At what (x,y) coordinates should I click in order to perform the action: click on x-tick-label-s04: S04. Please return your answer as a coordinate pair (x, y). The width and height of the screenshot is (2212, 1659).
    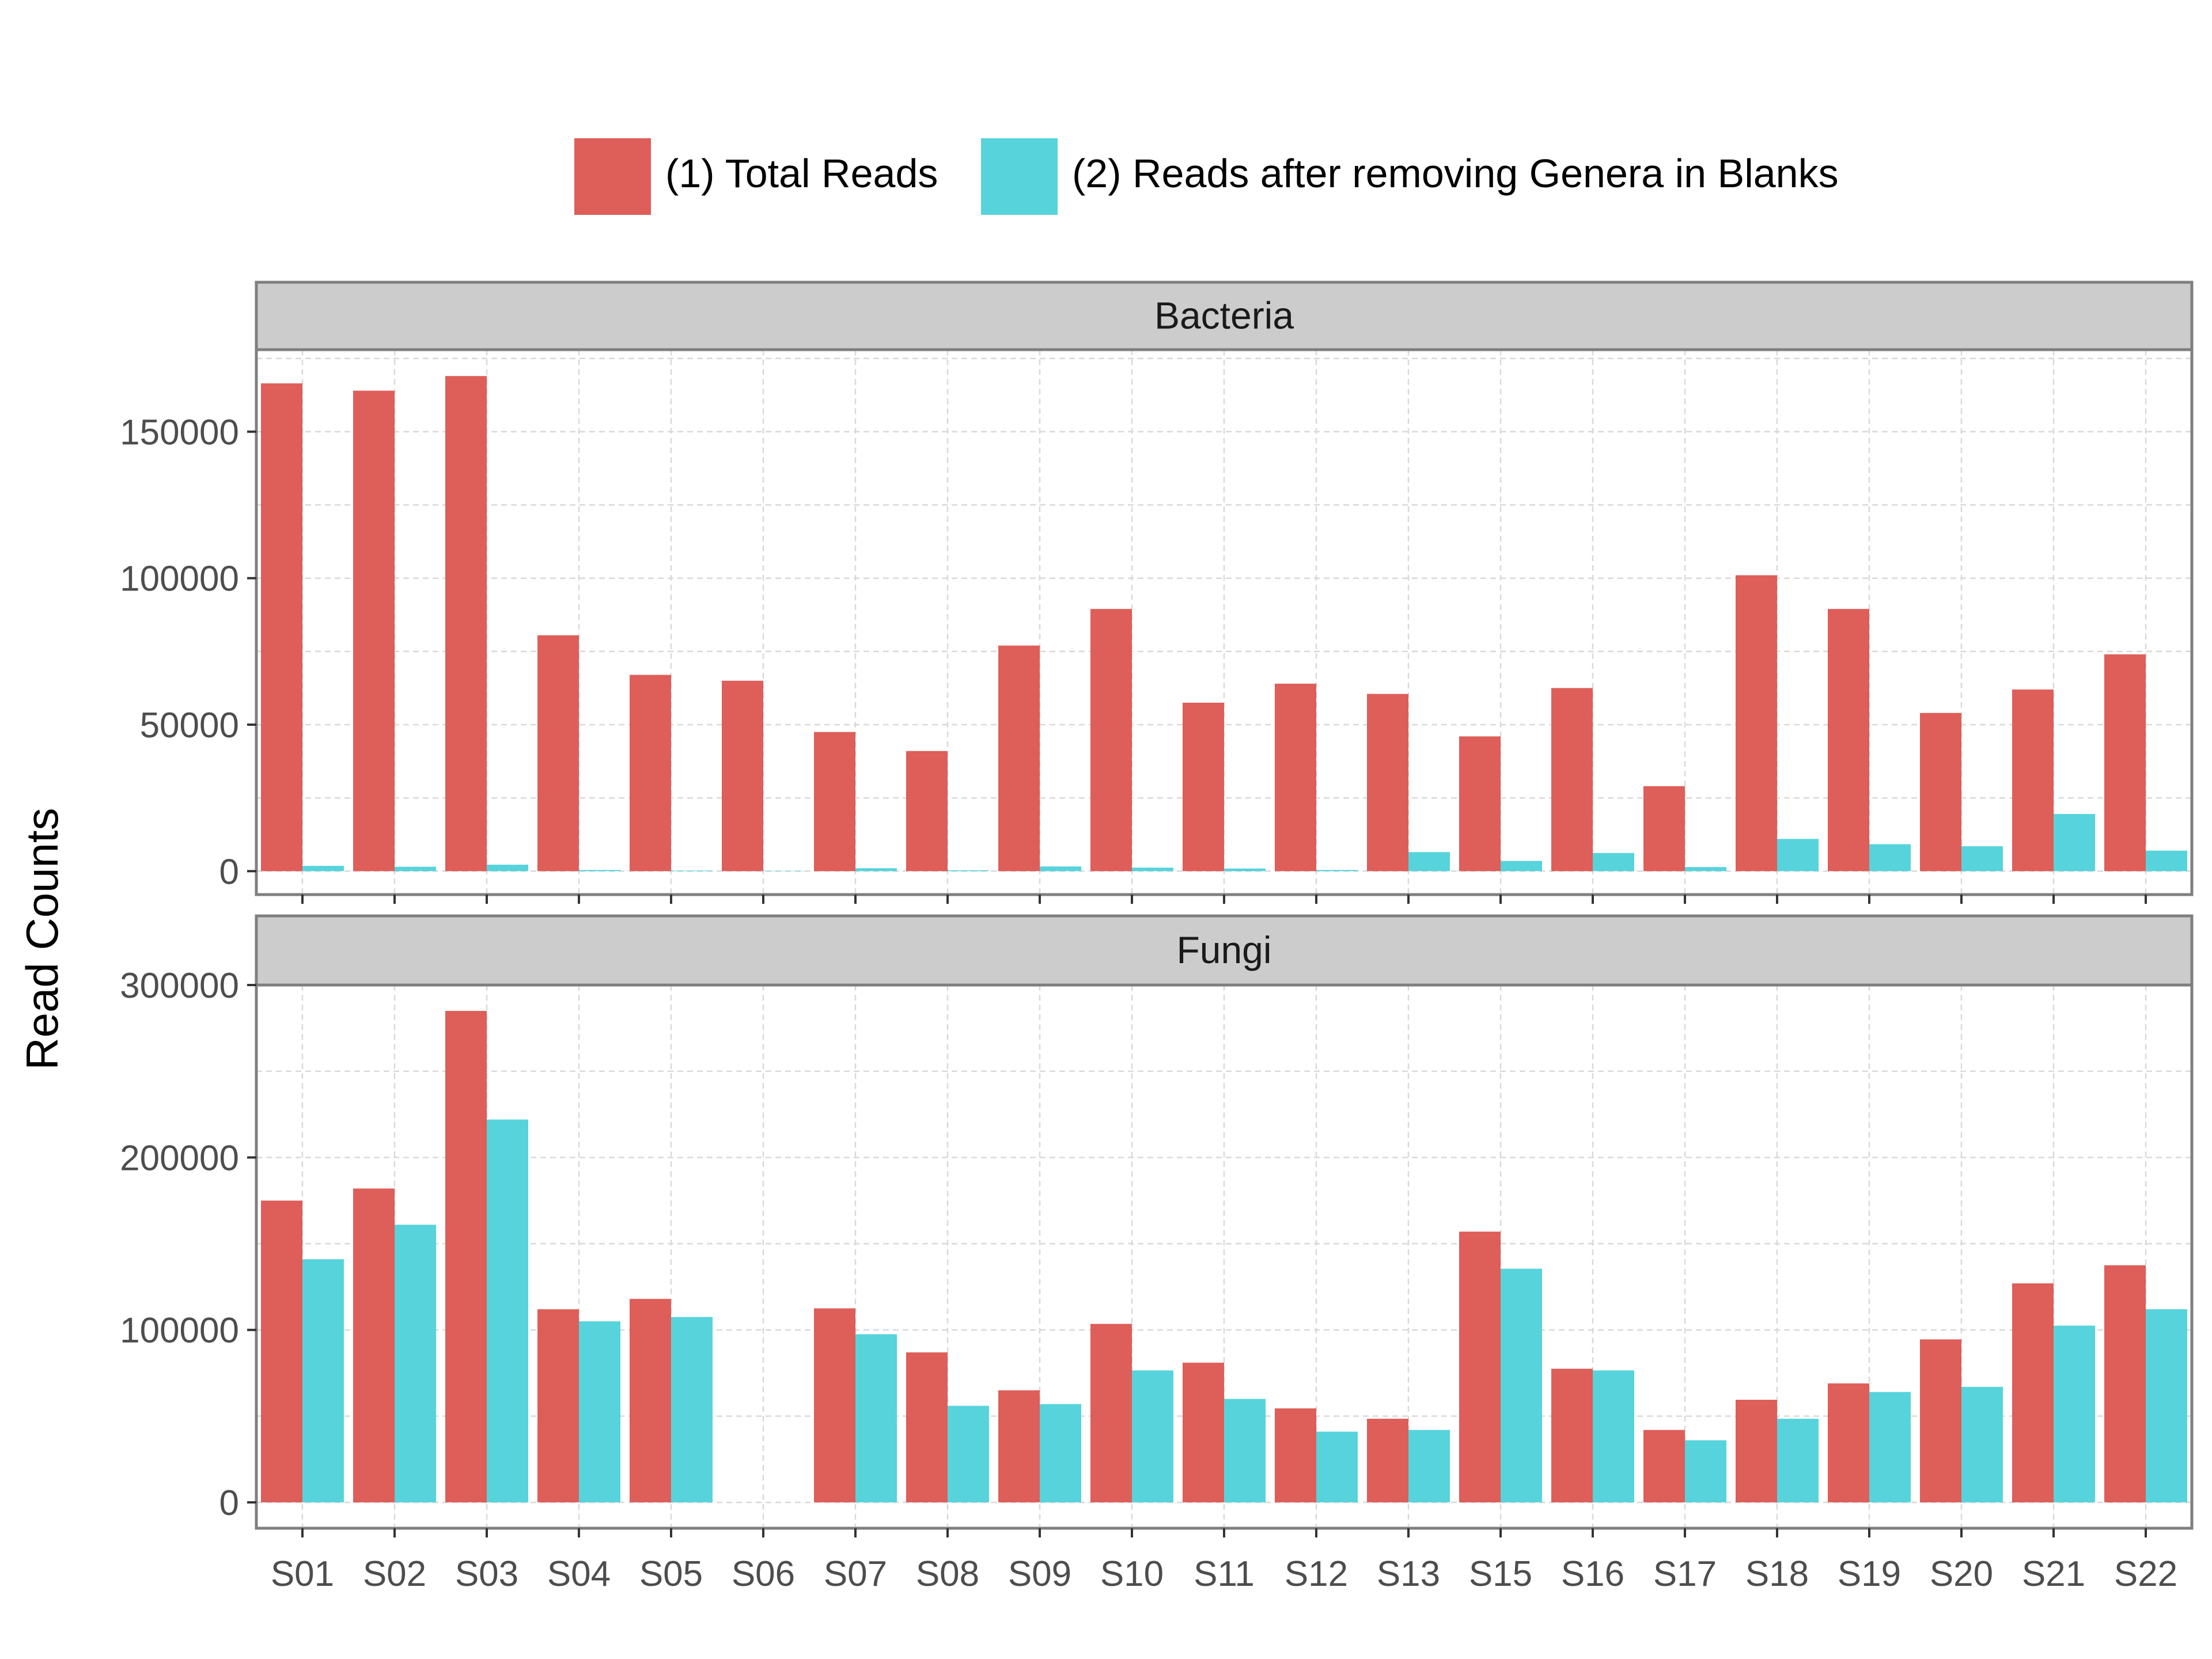
    Looking at the image, I should click on (579, 1574).